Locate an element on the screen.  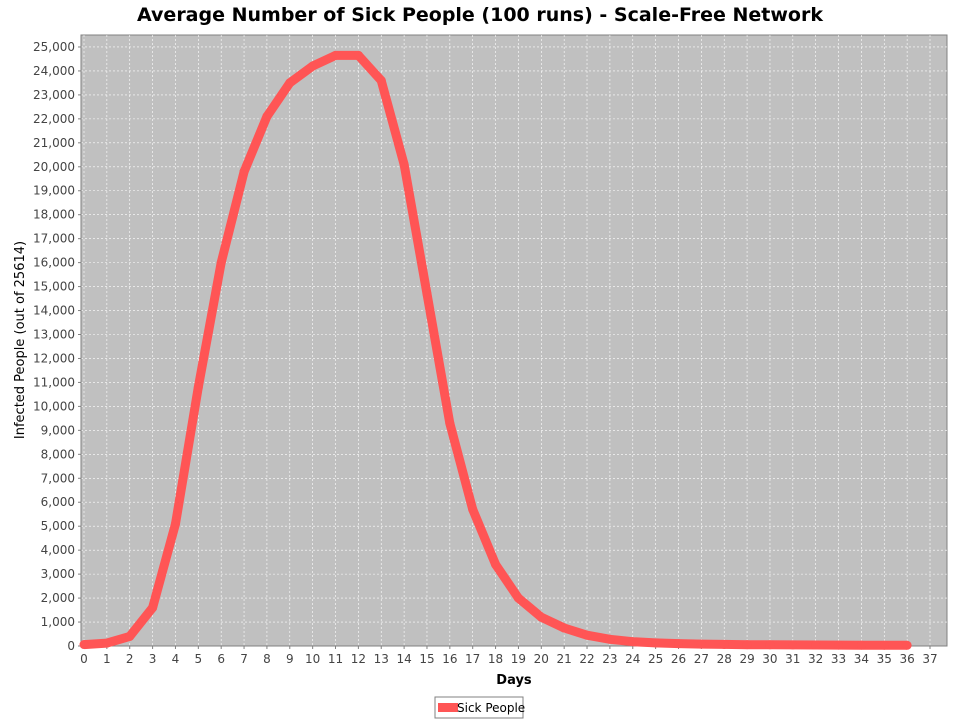
x-tick-label: 34 is located at coordinates (861, 659).